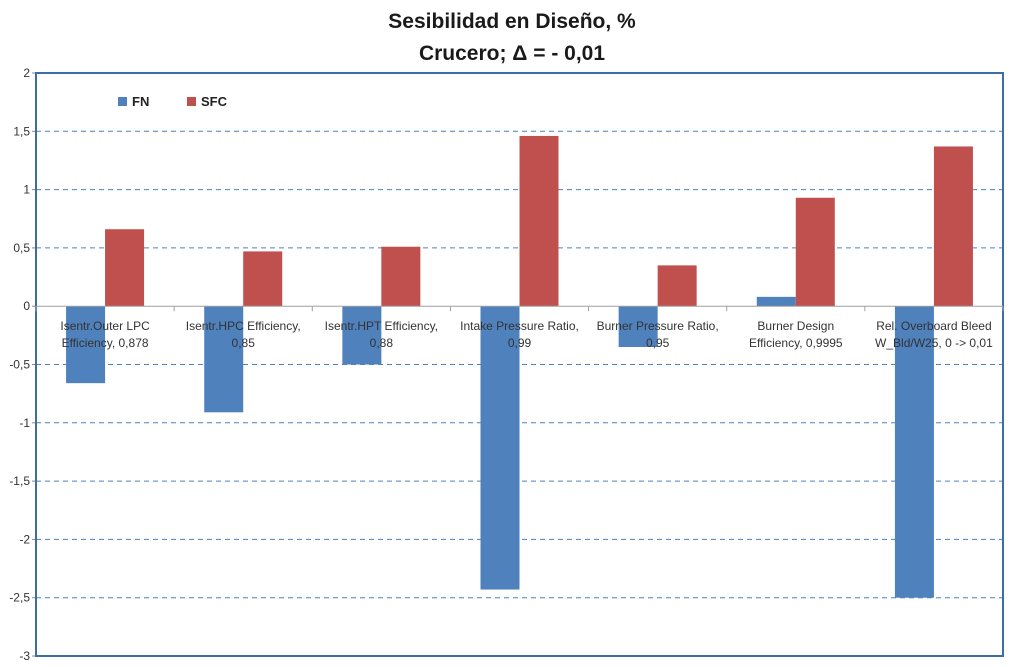 Image resolution: width=1024 pixels, height=667 pixels. What do you see at coordinates (21, 248) in the screenshot?
I see `y-tick-label: 0,5` at bounding box center [21, 248].